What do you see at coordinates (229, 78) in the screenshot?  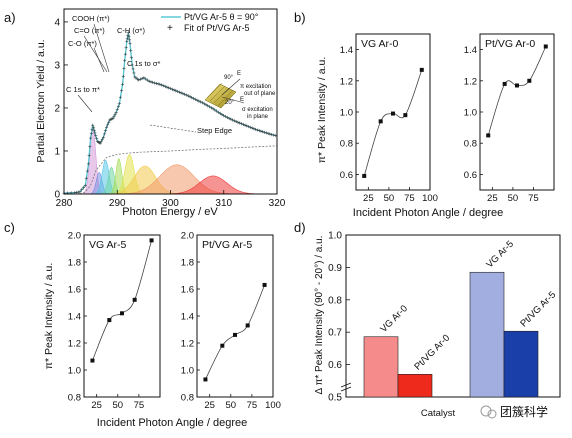 I see `inset-angle-90: 90°` at bounding box center [229, 78].